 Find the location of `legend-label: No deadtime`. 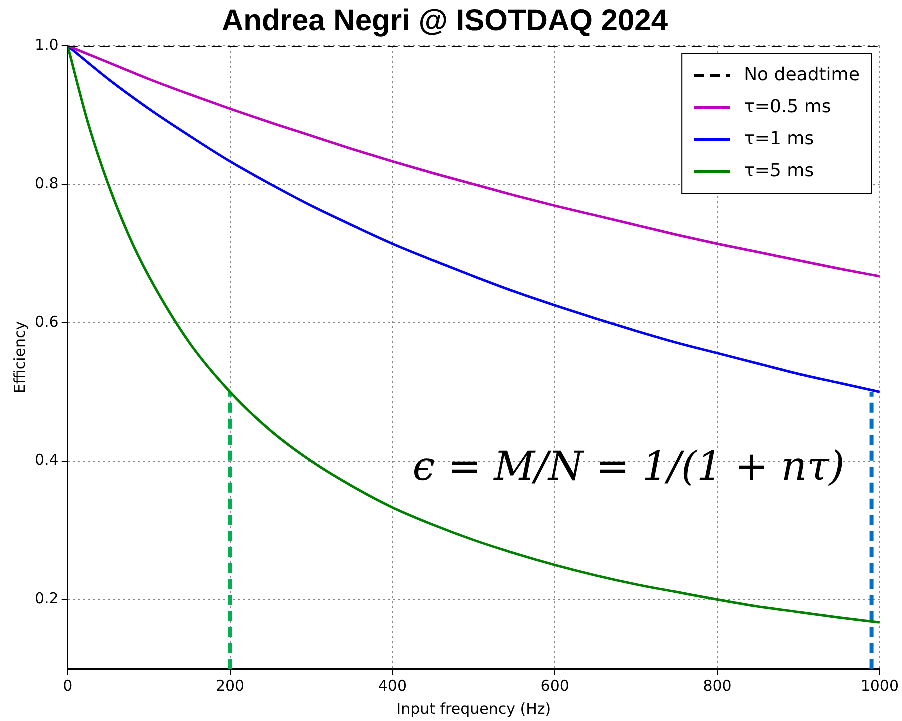

legend-label: No deadtime is located at coordinates (802, 75).